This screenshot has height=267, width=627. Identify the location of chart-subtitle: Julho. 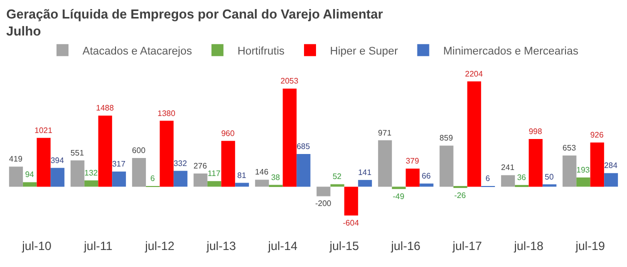
(23, 31).